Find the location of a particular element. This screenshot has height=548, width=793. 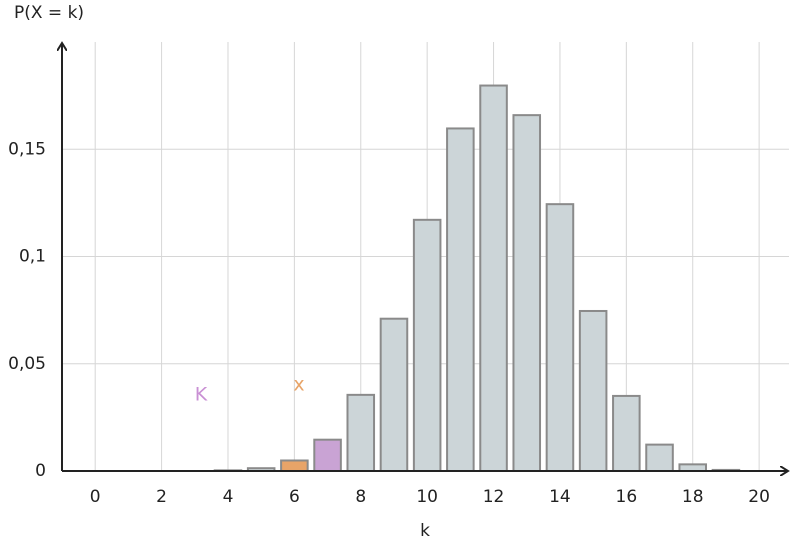

x-axis-title: k is located at coordinates (425, 531).